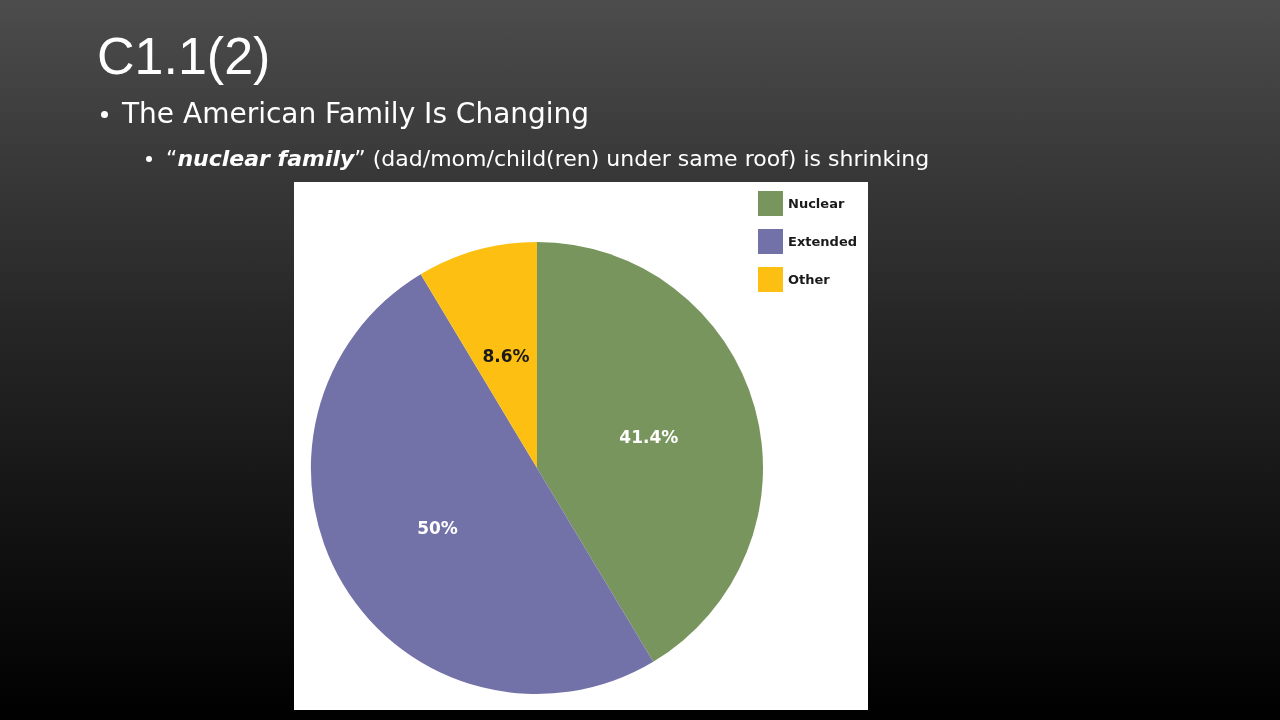 The height and width of the screenshot is (720, 1280). What do you see at coordinates (184, 56) in the screenshot?
I see `chart-title: C1.1(2)` at bounding box center [184, 56].